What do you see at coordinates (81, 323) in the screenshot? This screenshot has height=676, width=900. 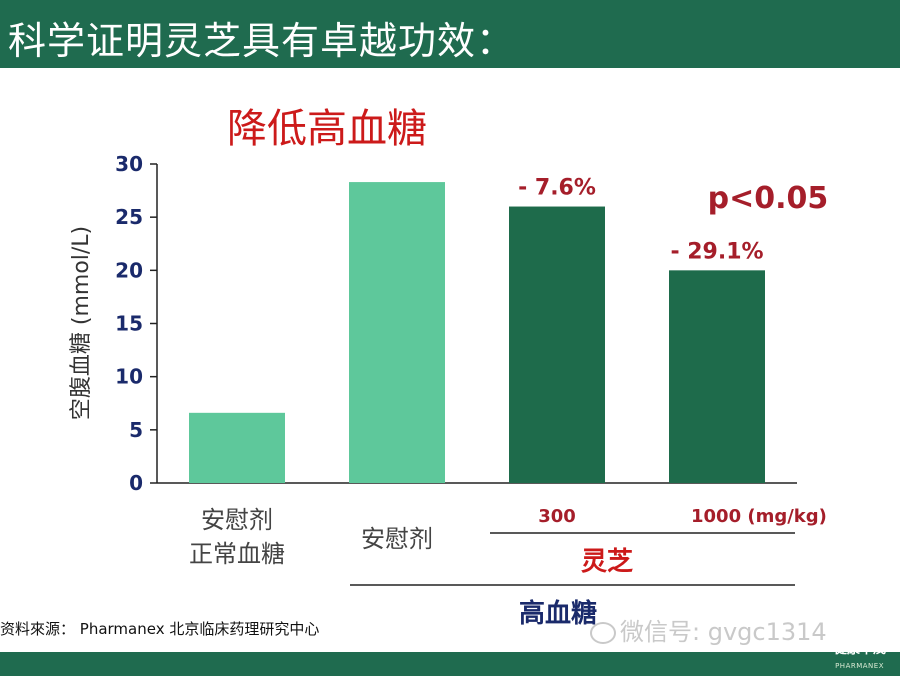 I see `y-axis-label: 空腹血糖 (mmol/L)` at bounding box center [81, 323].